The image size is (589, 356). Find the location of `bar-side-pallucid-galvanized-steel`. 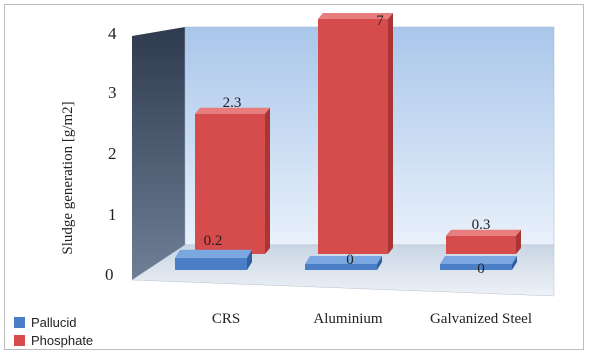

bar-side-pallucid-galvanized-steel is located at coordinates (514, 263).